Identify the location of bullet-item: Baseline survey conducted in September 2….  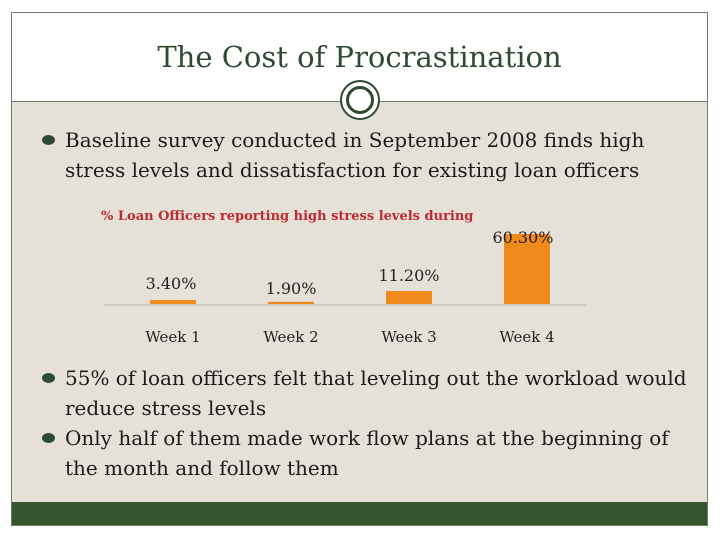
(369, 155).